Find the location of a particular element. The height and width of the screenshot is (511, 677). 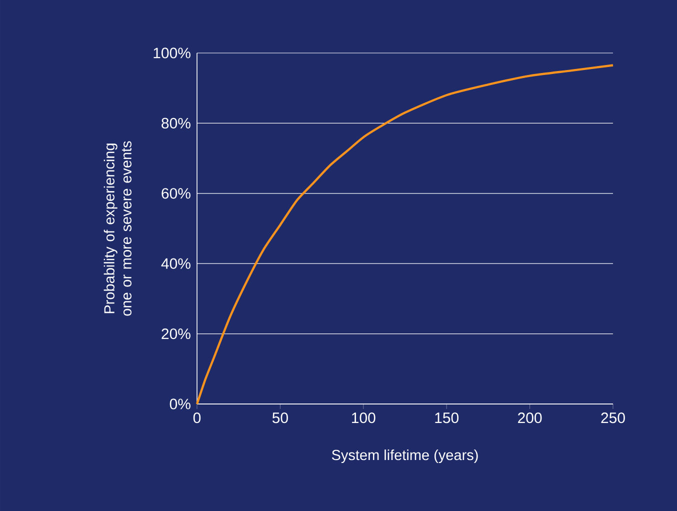

x-tick-label: 0 is located at coordinates (197, 418).